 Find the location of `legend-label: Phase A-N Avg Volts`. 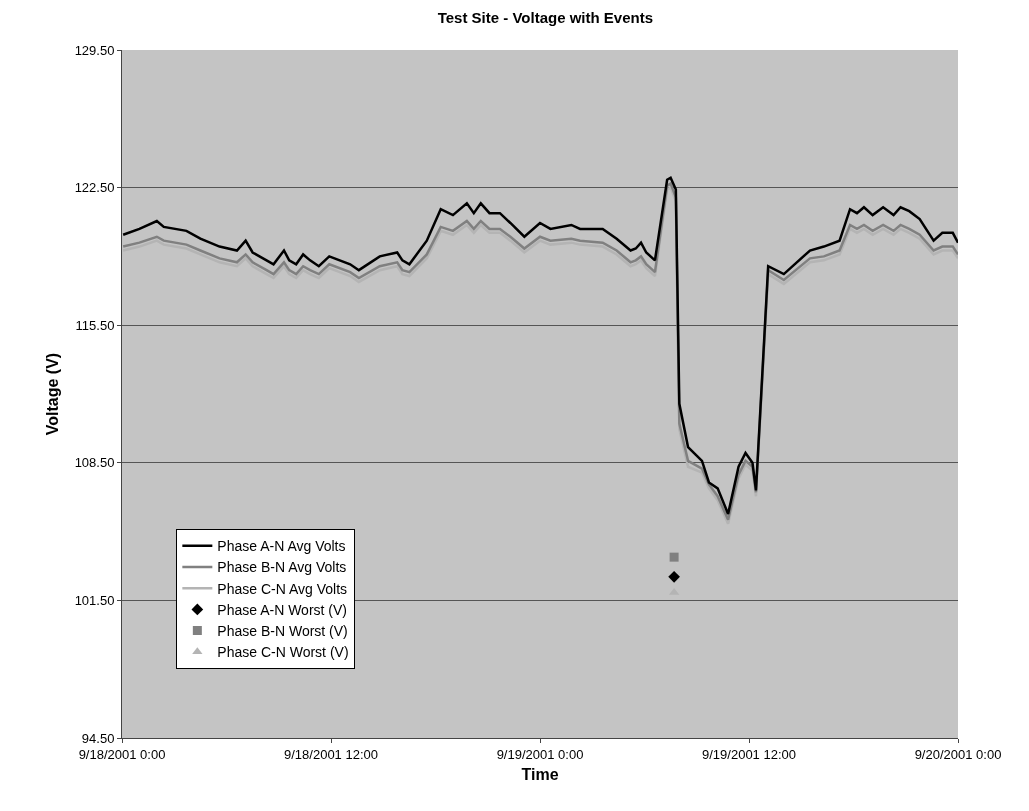

legend-label: Phase A-N Avg Volts is located at coordinates (281, 546).